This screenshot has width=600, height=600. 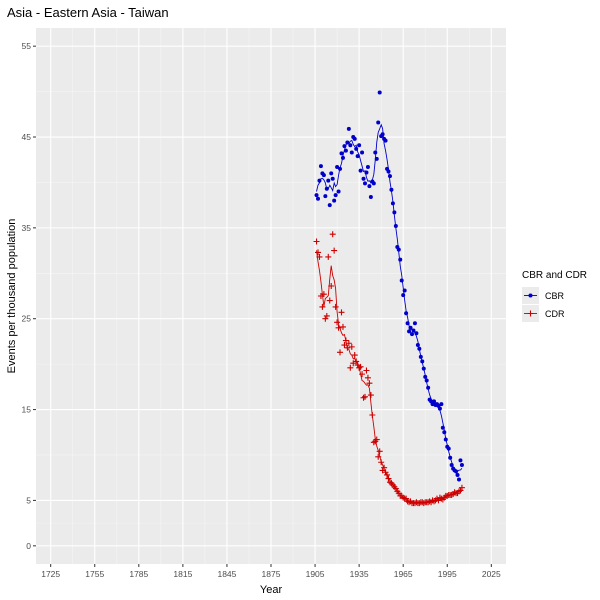 I want to click on y-tick-label: 5, so click(x=28, y=500).